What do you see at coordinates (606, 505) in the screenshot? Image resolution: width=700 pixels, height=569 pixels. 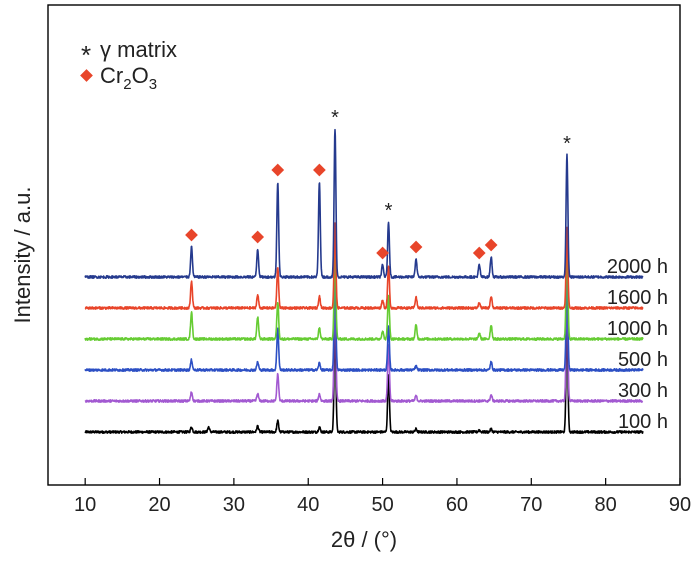 I see `x-tick-label-80: 80` at bounding box center [606, 505].